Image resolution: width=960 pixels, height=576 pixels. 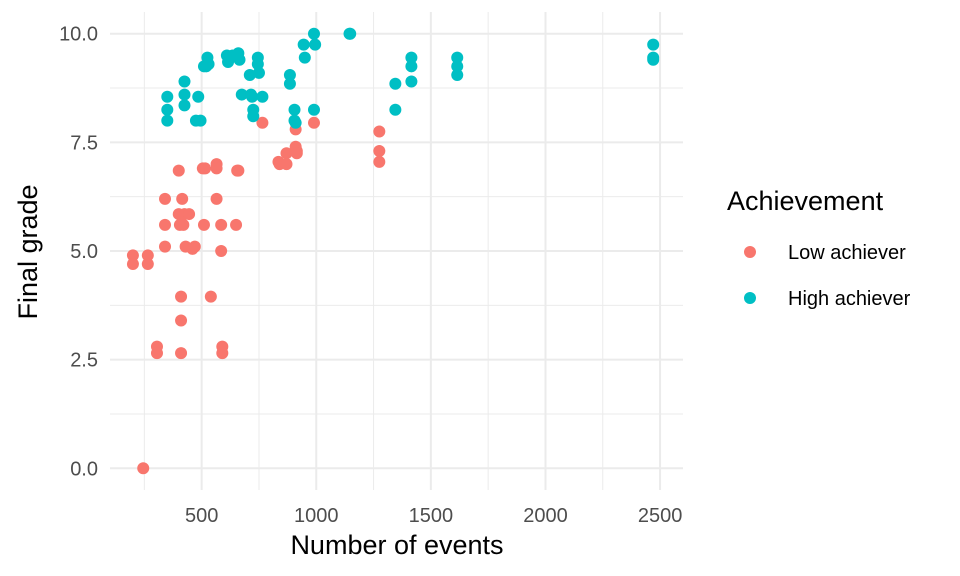 I want to click on y-tick-label: 10.0, so click(x=78, y=35).